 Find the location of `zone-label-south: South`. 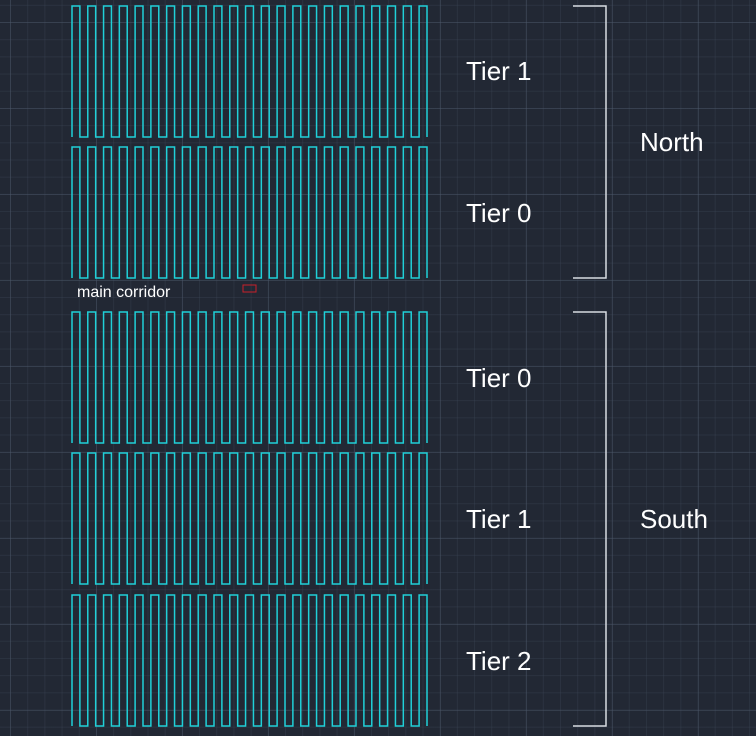

zone-label-south: South is located at coordinates (674, 519).